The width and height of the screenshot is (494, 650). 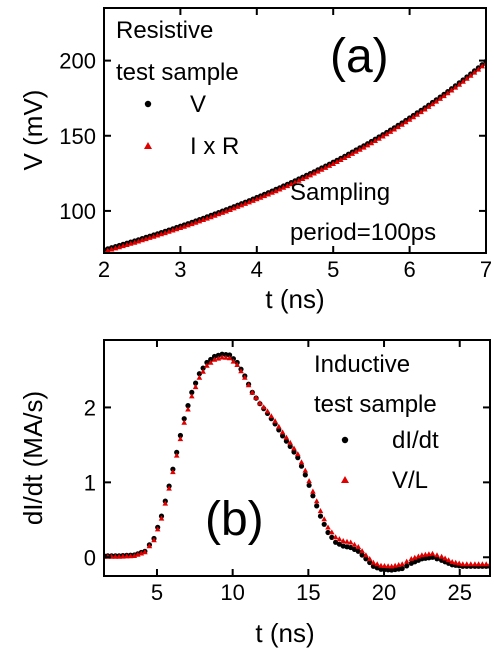 I want to click on legend-label-didt: dI/dt, so click(x=415, y=440).